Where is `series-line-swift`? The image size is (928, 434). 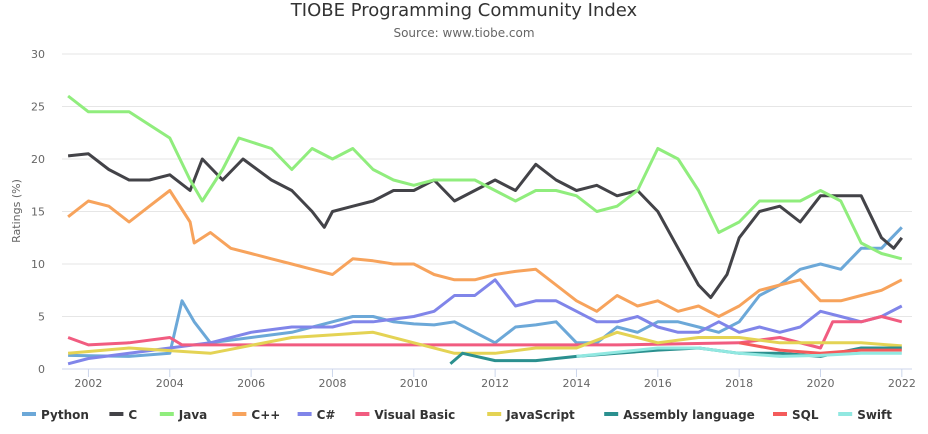 series-line-swift is located at coordinates (739, 352).